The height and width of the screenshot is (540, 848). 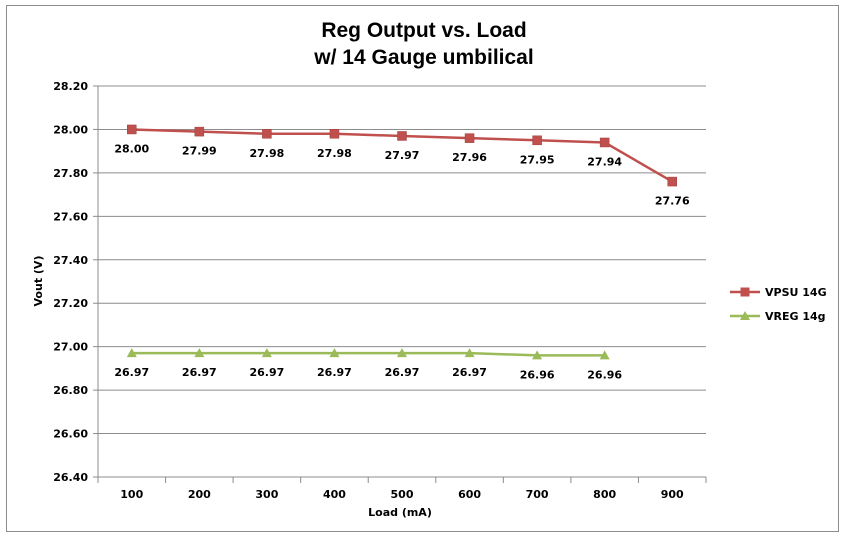 What do you see at coordinates (604, 161) in the screenshot?
I see `data-label: 27.94` at bounding box center [604, 161].